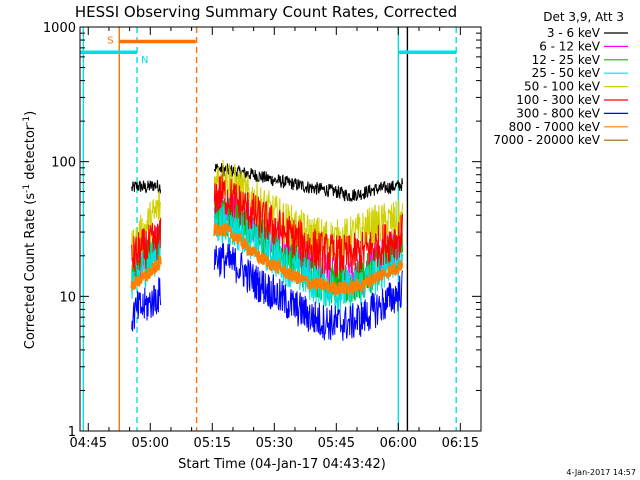  I want to click on legend-entry-label: 800 - 7000 keV, so click(555, 127).